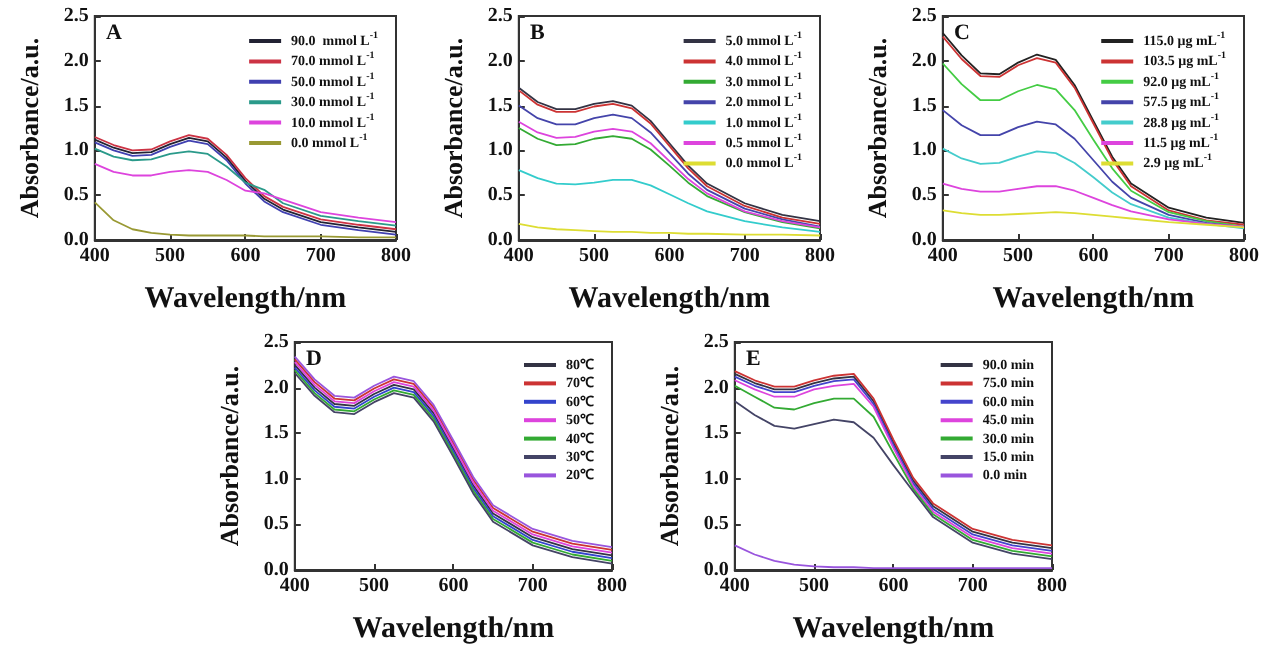  I want to click on annotation: E, so click(753, 359).